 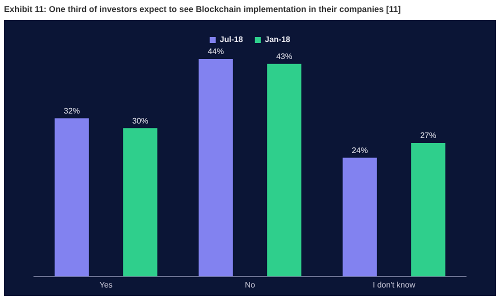 I want to click on data-label: 32%, so click(x=72, y=111).